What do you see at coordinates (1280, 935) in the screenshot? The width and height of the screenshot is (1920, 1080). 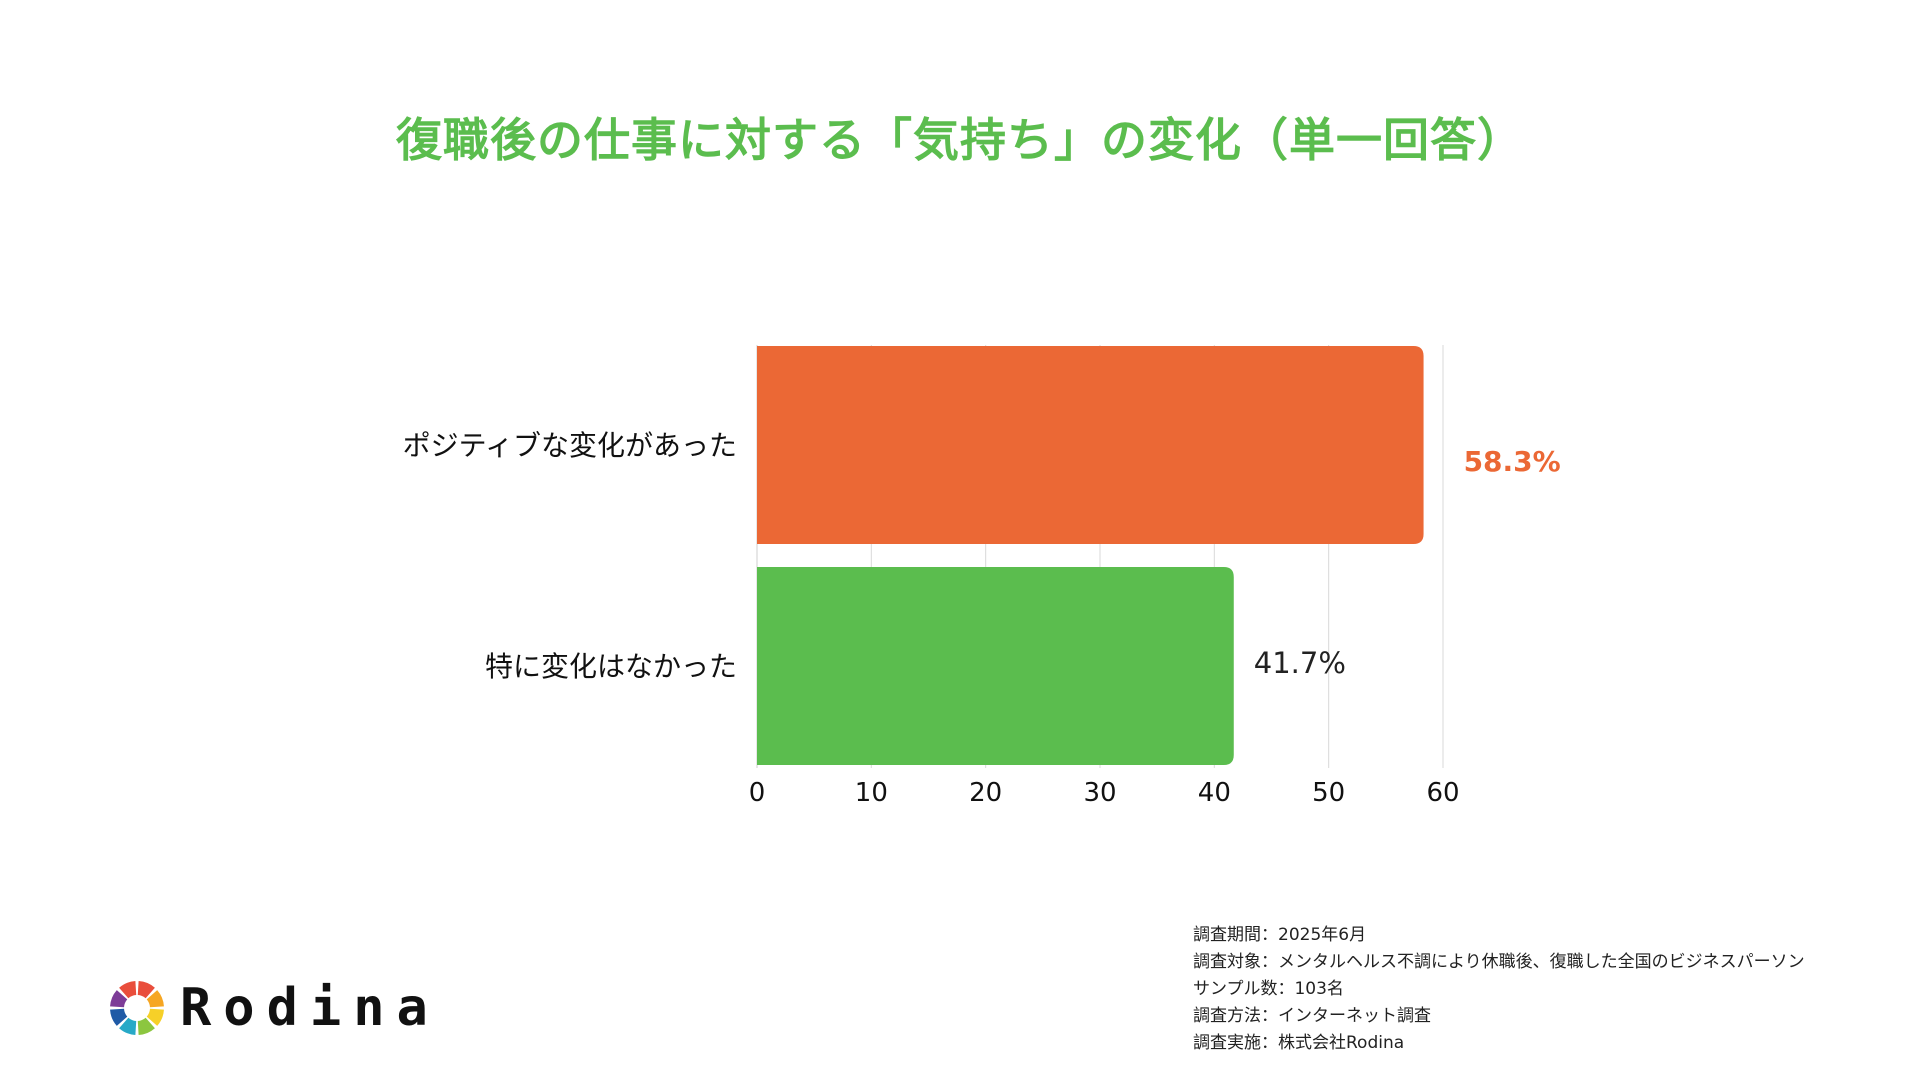 I see `footnote-period: 調査期間：2025年6月` at bounding box center [1280, 935].